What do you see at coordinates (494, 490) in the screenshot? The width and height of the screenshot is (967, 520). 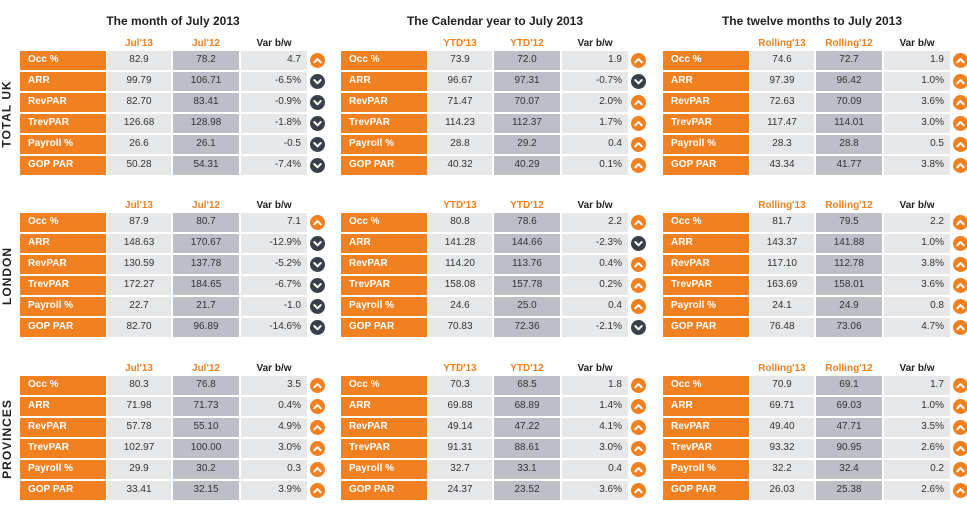 I see `table-row: GOP PAR 24.37 23.52 3.6%` at bounding box center [494, 490].